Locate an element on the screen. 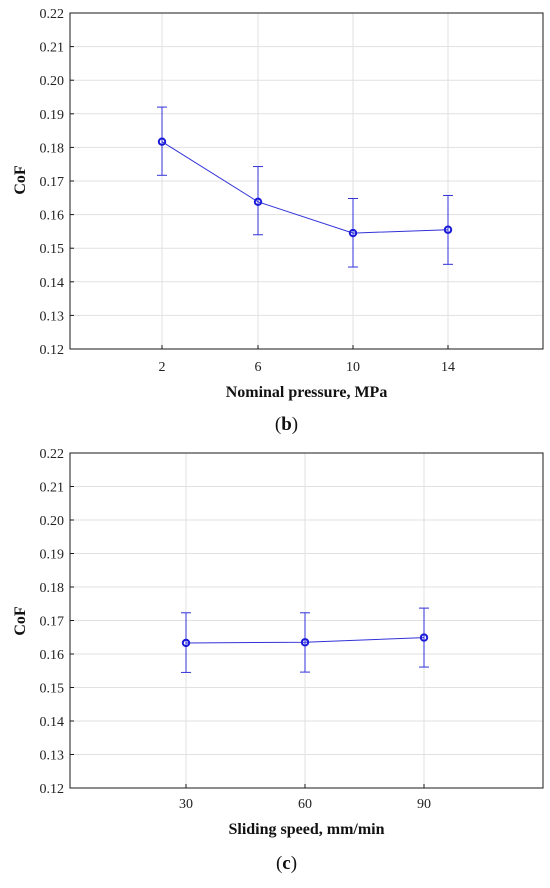  x-tick-label: 14 is located at coordinates (448, 367).